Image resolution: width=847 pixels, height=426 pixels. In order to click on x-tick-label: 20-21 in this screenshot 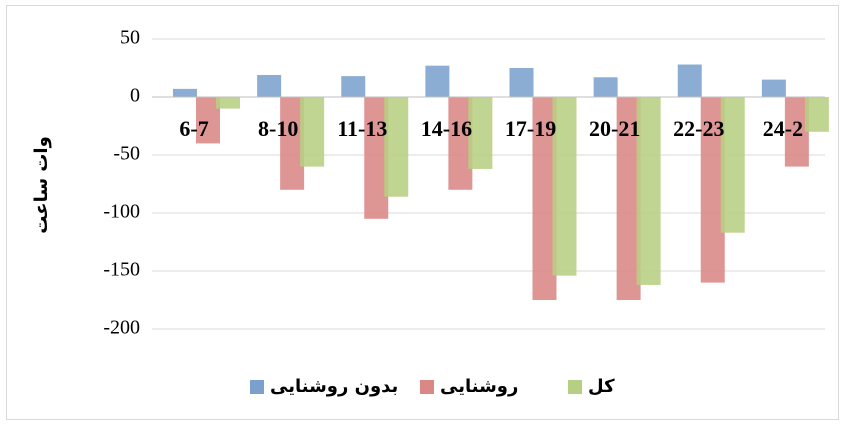, I will do `click(614, 128)`.